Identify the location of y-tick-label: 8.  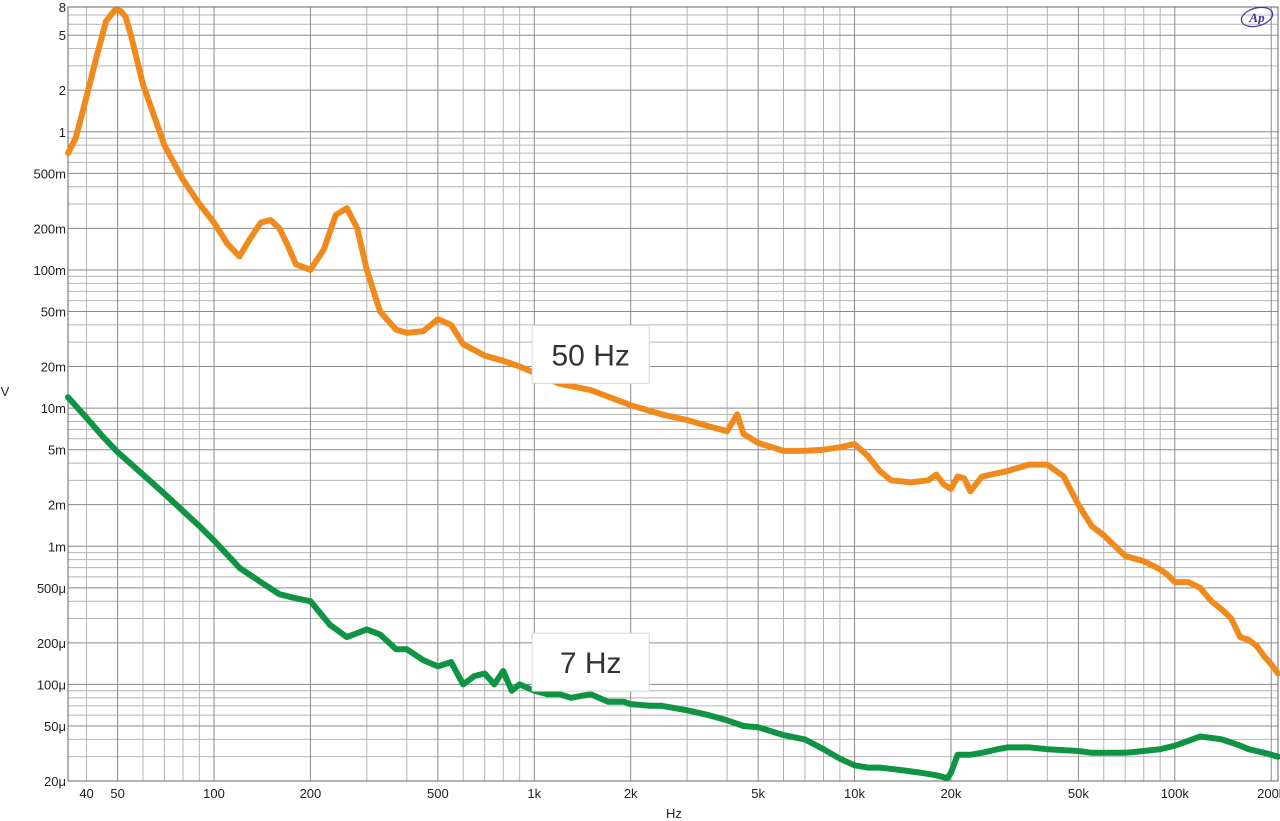
(62, 7).